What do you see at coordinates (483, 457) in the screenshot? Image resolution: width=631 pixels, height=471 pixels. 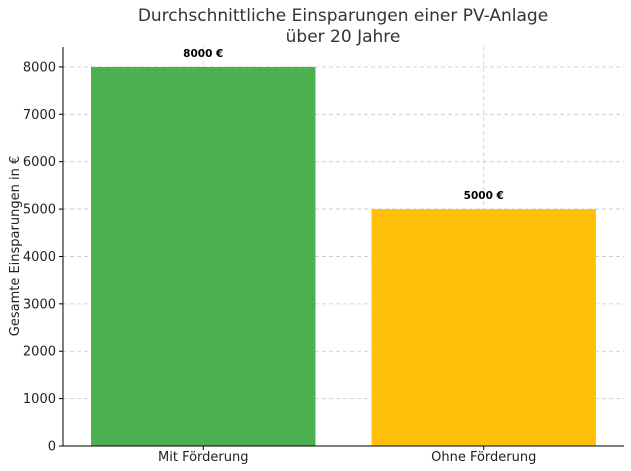 I see `x-tick-label: Ohne Förderung` at bounding box center [483, 457].